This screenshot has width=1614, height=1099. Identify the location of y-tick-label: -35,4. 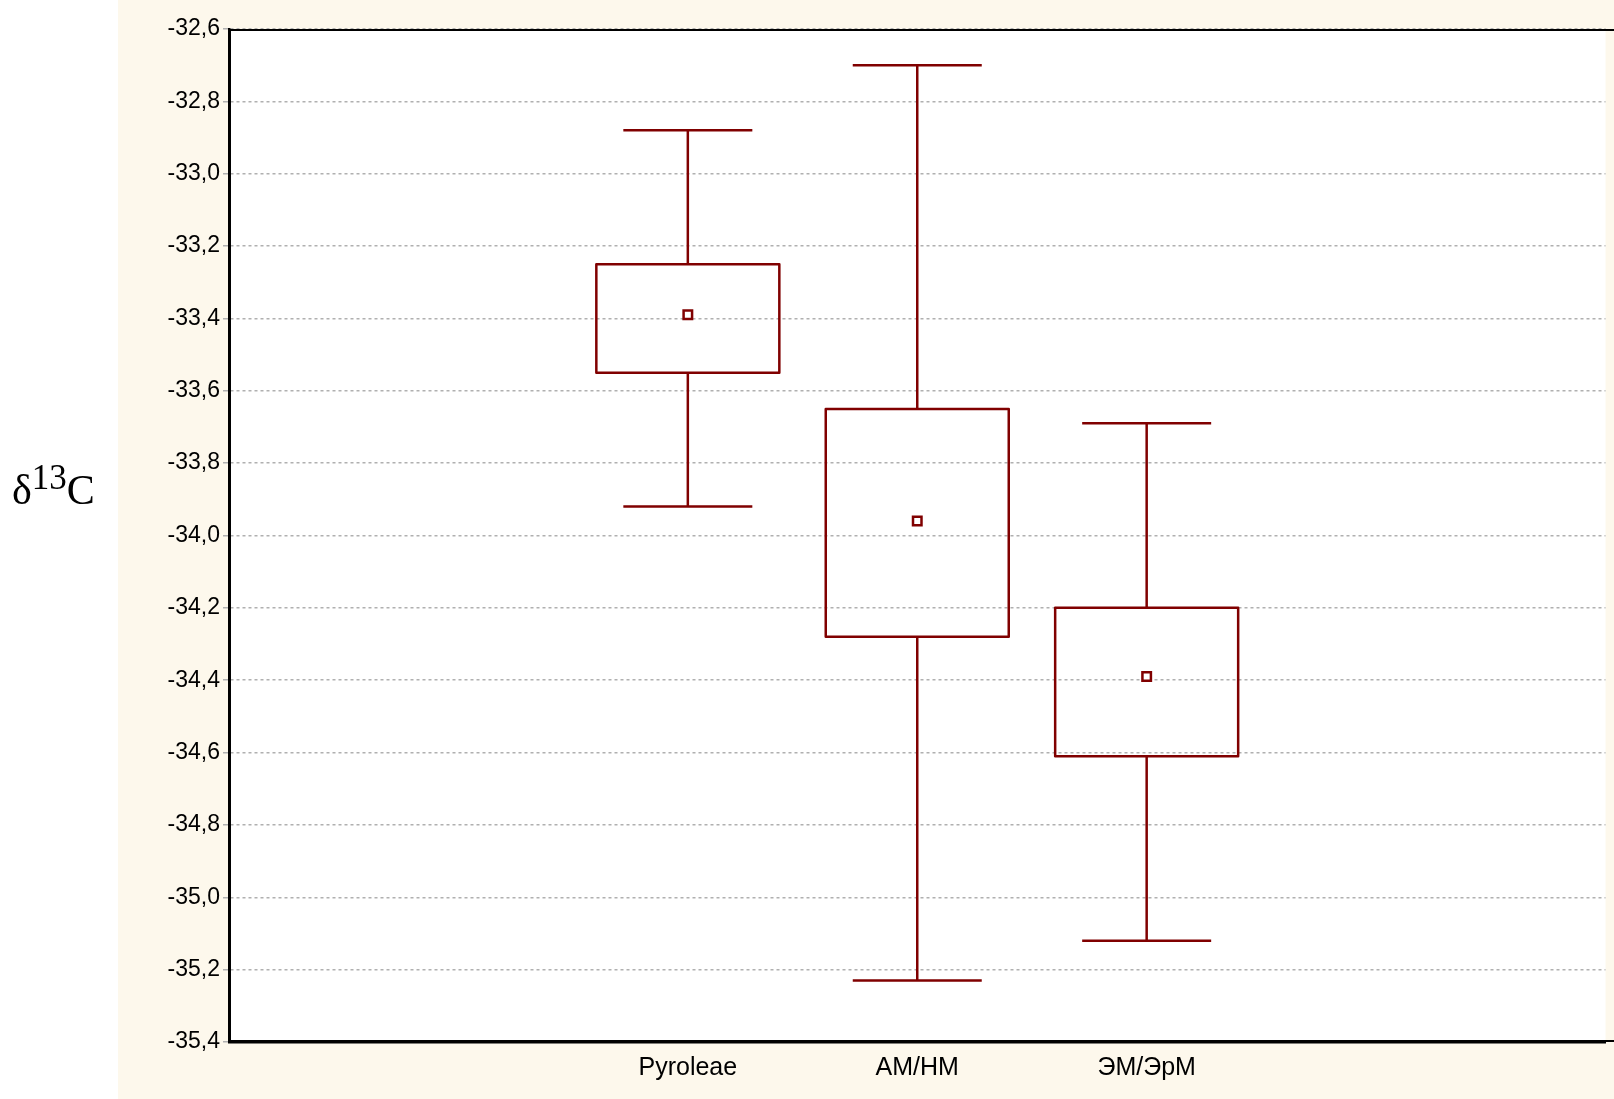
(194, 1040).